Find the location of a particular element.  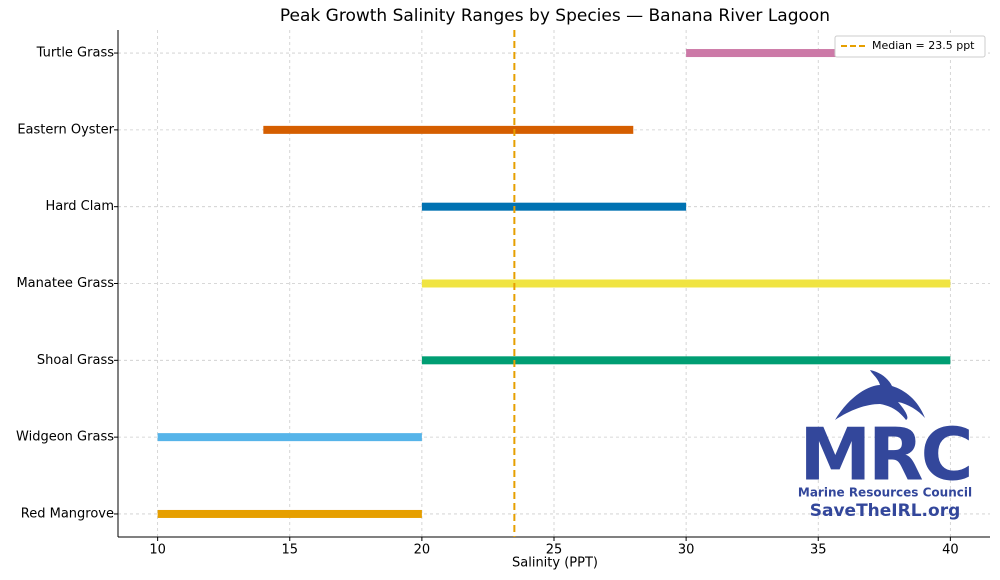

x-tick-label: 10 is located at coordinates (157, 550).